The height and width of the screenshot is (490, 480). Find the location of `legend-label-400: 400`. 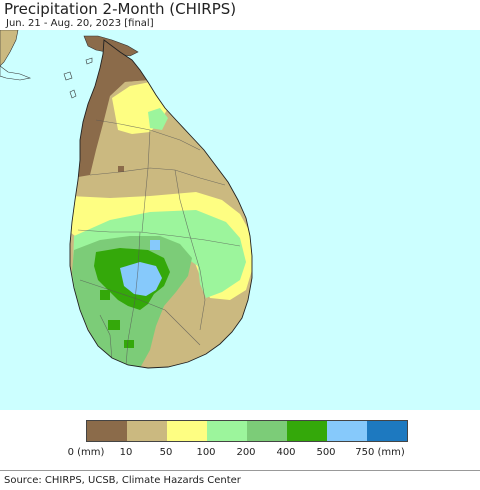

legend-label-400: 400 is located at coordinates (286, 452).